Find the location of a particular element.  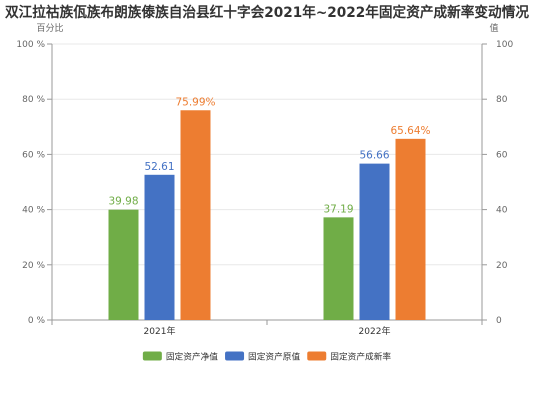

legend-label: 固定资产原值 is located at coordinates (274, 357).